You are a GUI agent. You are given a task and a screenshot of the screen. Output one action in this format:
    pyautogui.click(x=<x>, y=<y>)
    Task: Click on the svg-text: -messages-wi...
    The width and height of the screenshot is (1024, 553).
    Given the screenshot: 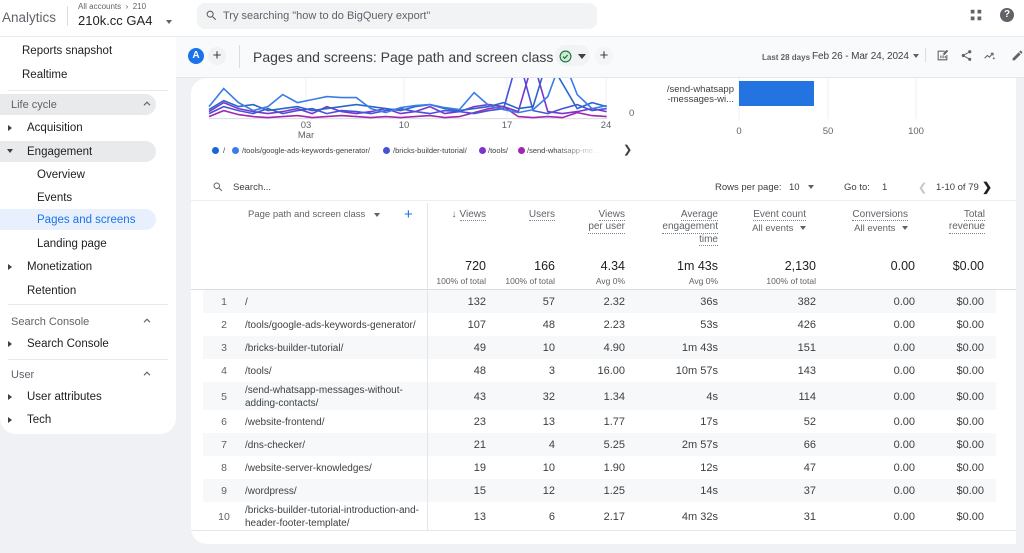 What is the action you would take?
    pyautogui.click(x=700, y=99)
    